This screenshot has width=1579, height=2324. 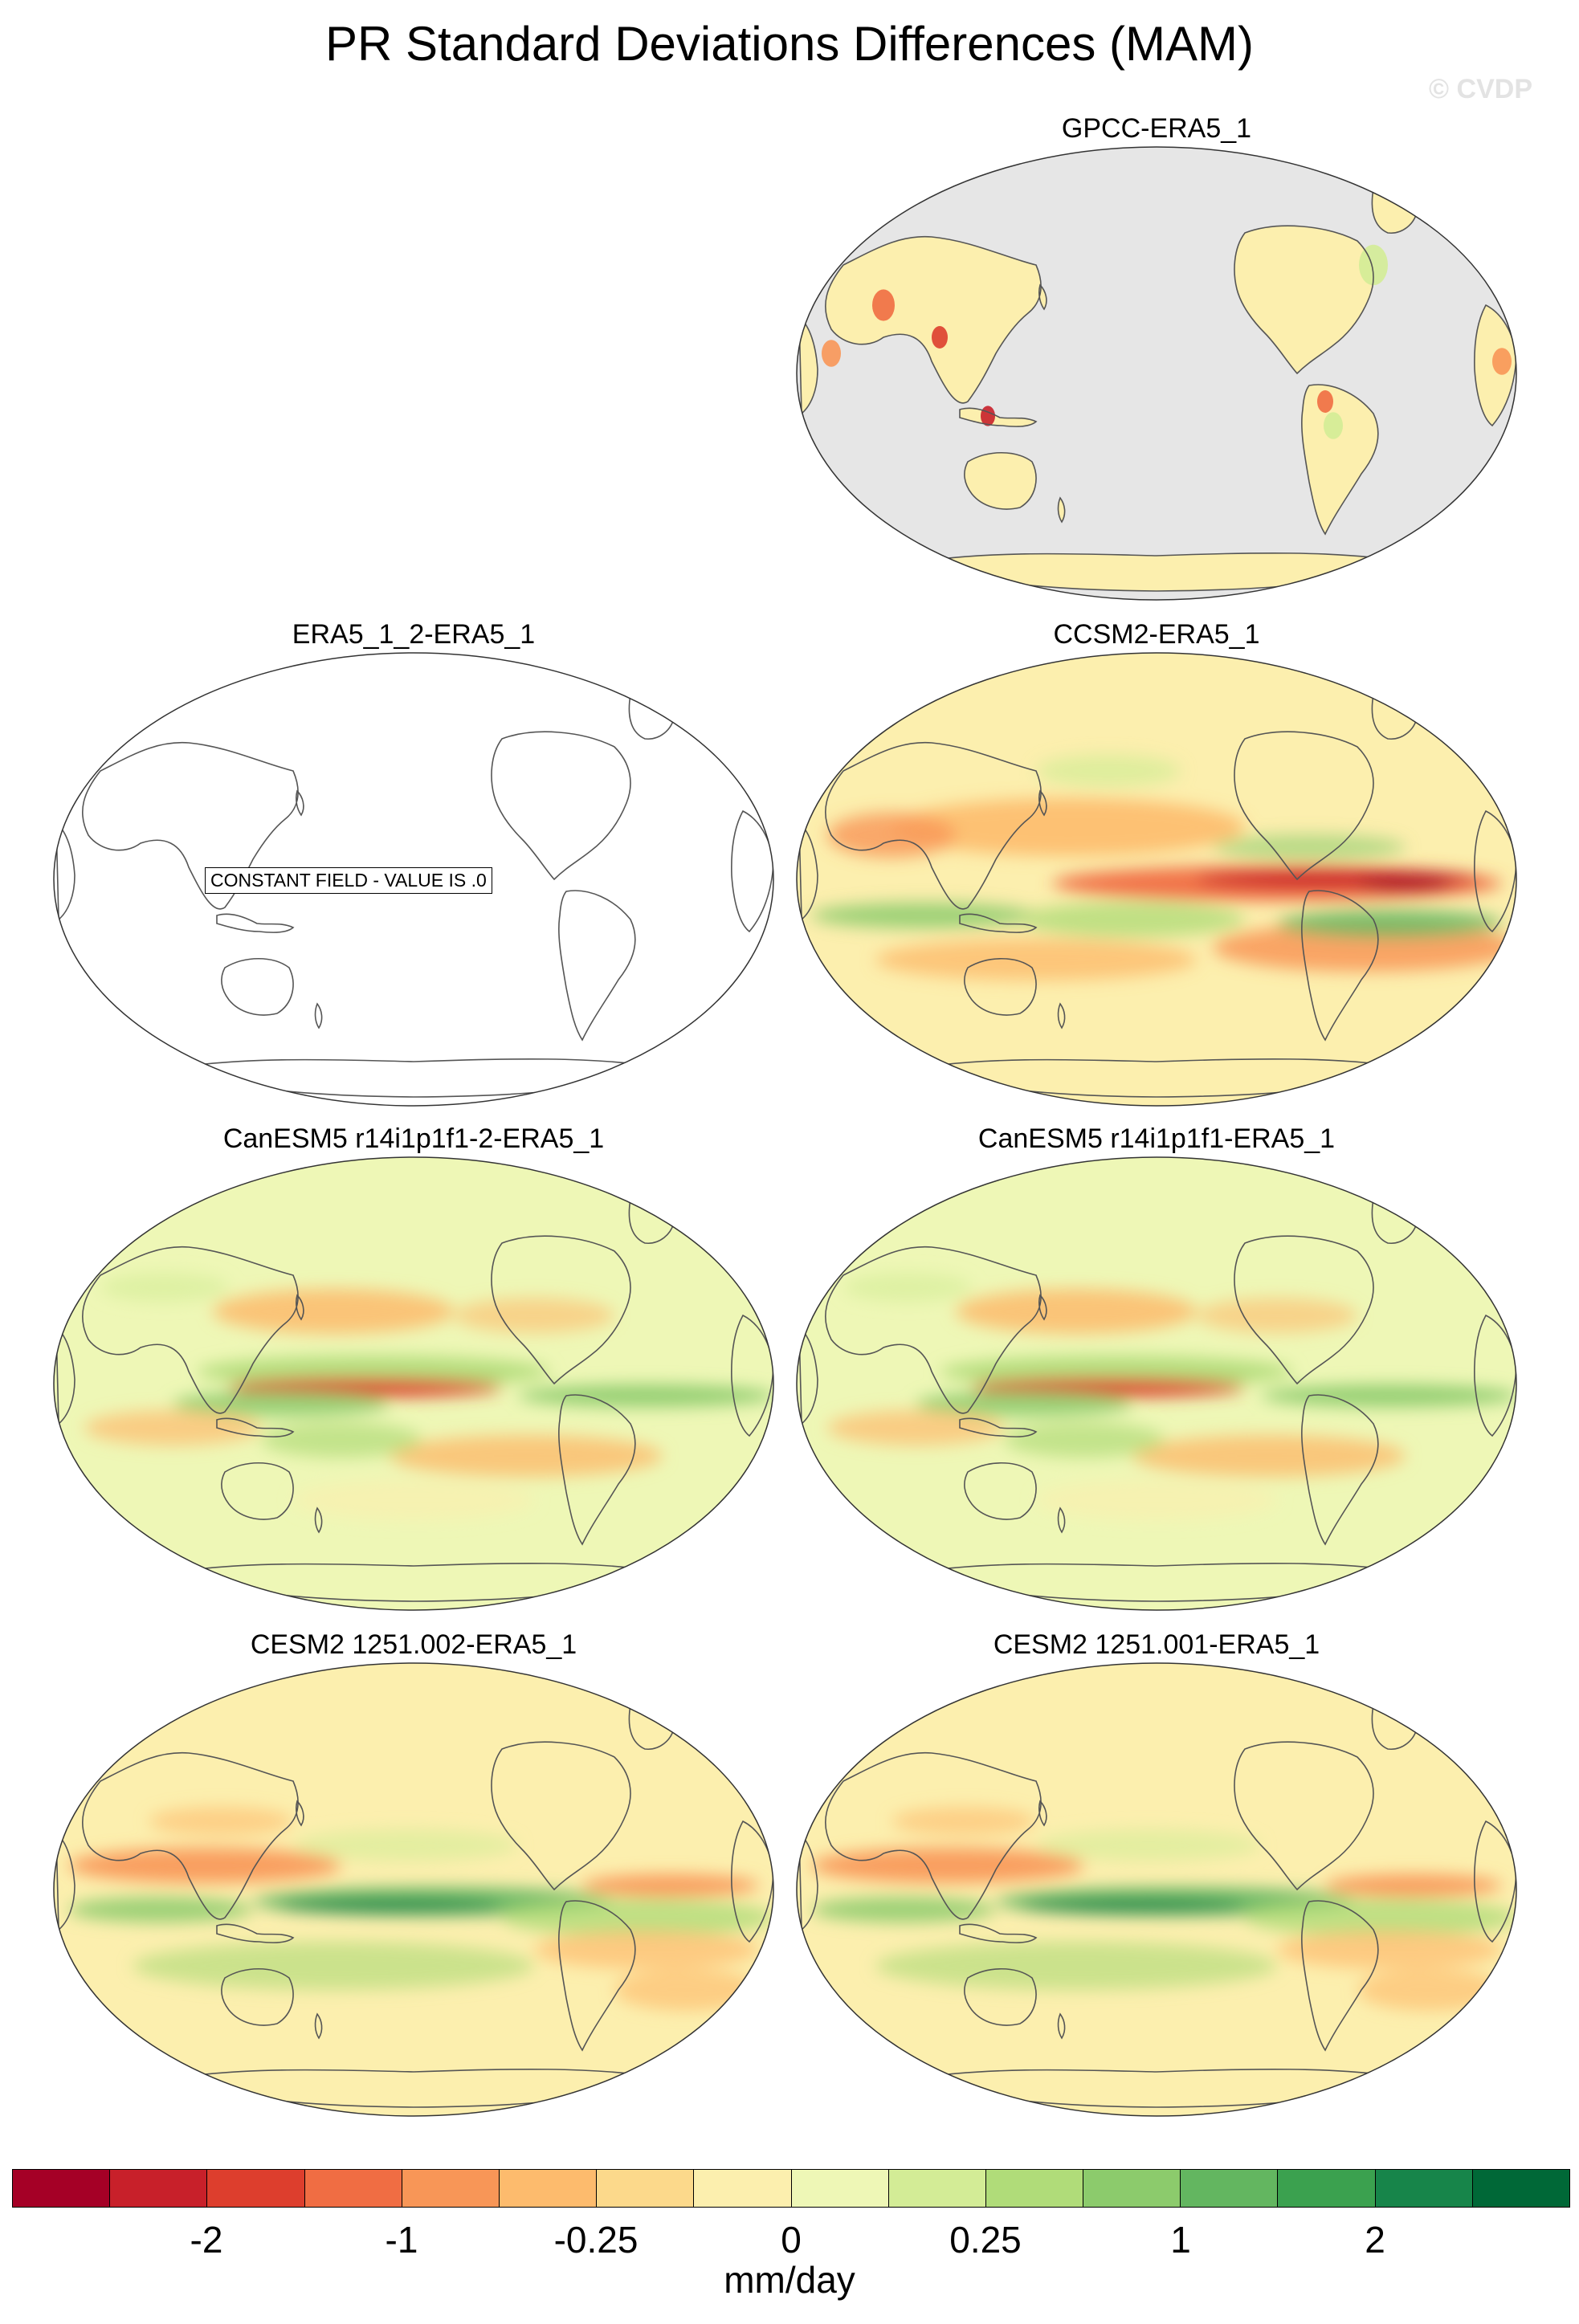 I want to click on panel-ccsm2: CCSM2-ERA5_1, so click(x=1156, y=863).